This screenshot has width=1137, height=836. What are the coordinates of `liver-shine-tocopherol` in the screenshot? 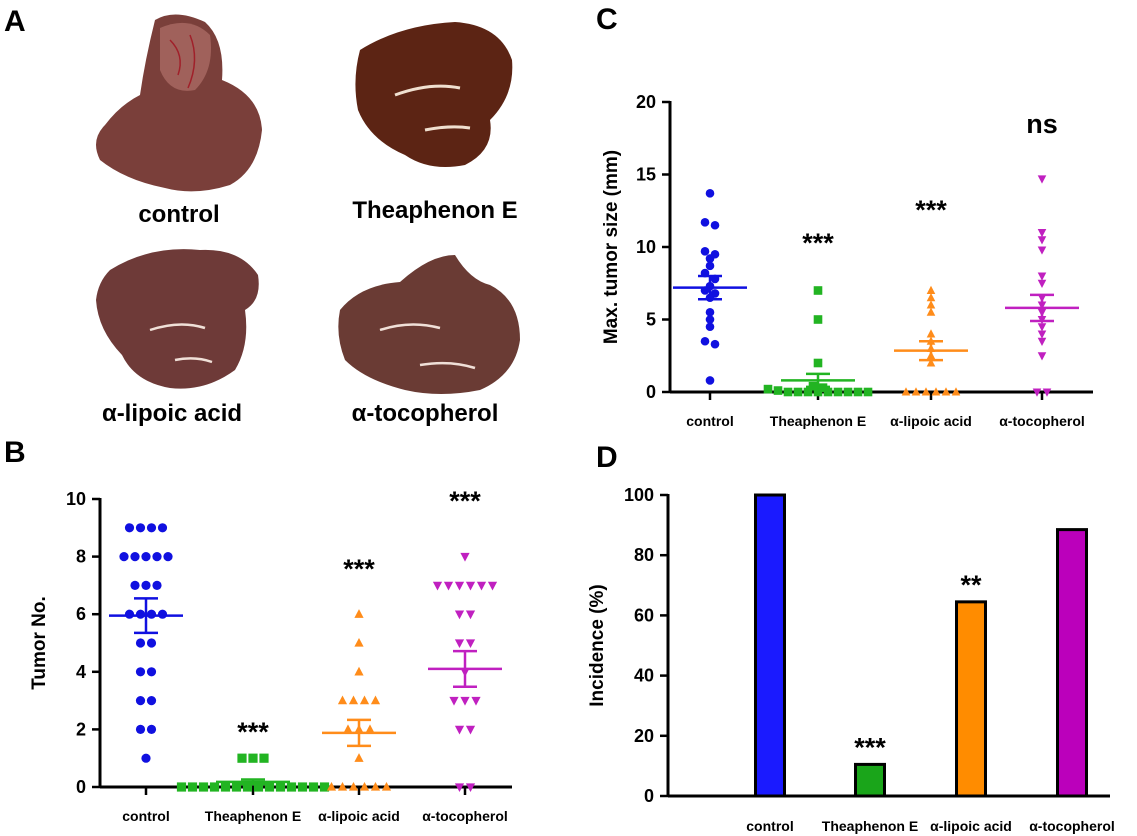 It's located at (427, 346).